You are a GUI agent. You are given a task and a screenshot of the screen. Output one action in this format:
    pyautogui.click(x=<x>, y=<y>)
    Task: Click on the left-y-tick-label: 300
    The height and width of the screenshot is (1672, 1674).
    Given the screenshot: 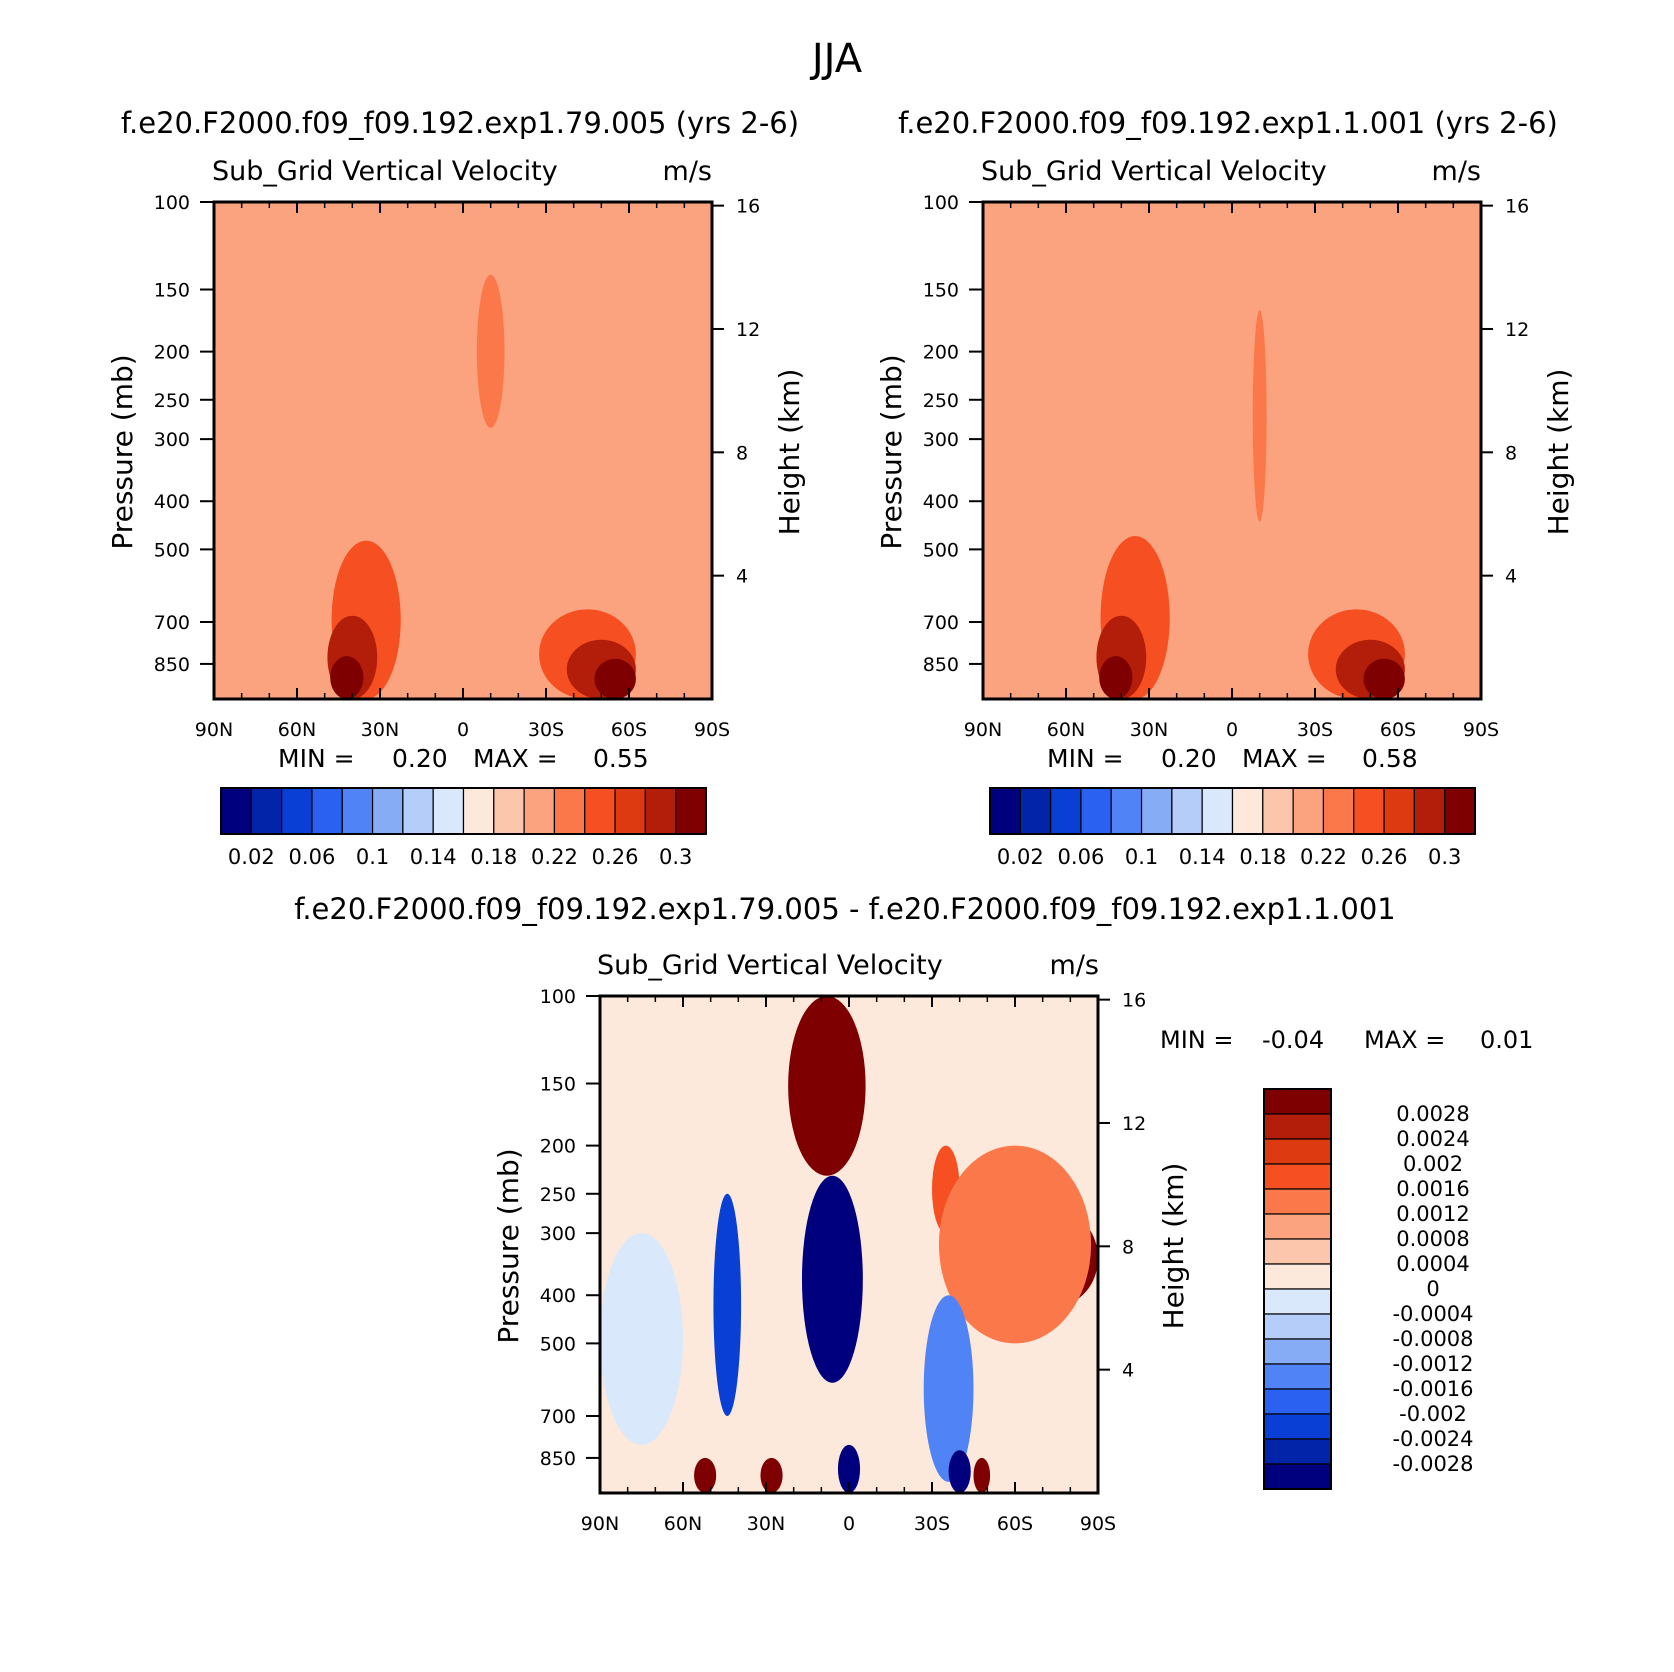 What is the action you would take?
    pyautogui.click(x=172, y=440)
    